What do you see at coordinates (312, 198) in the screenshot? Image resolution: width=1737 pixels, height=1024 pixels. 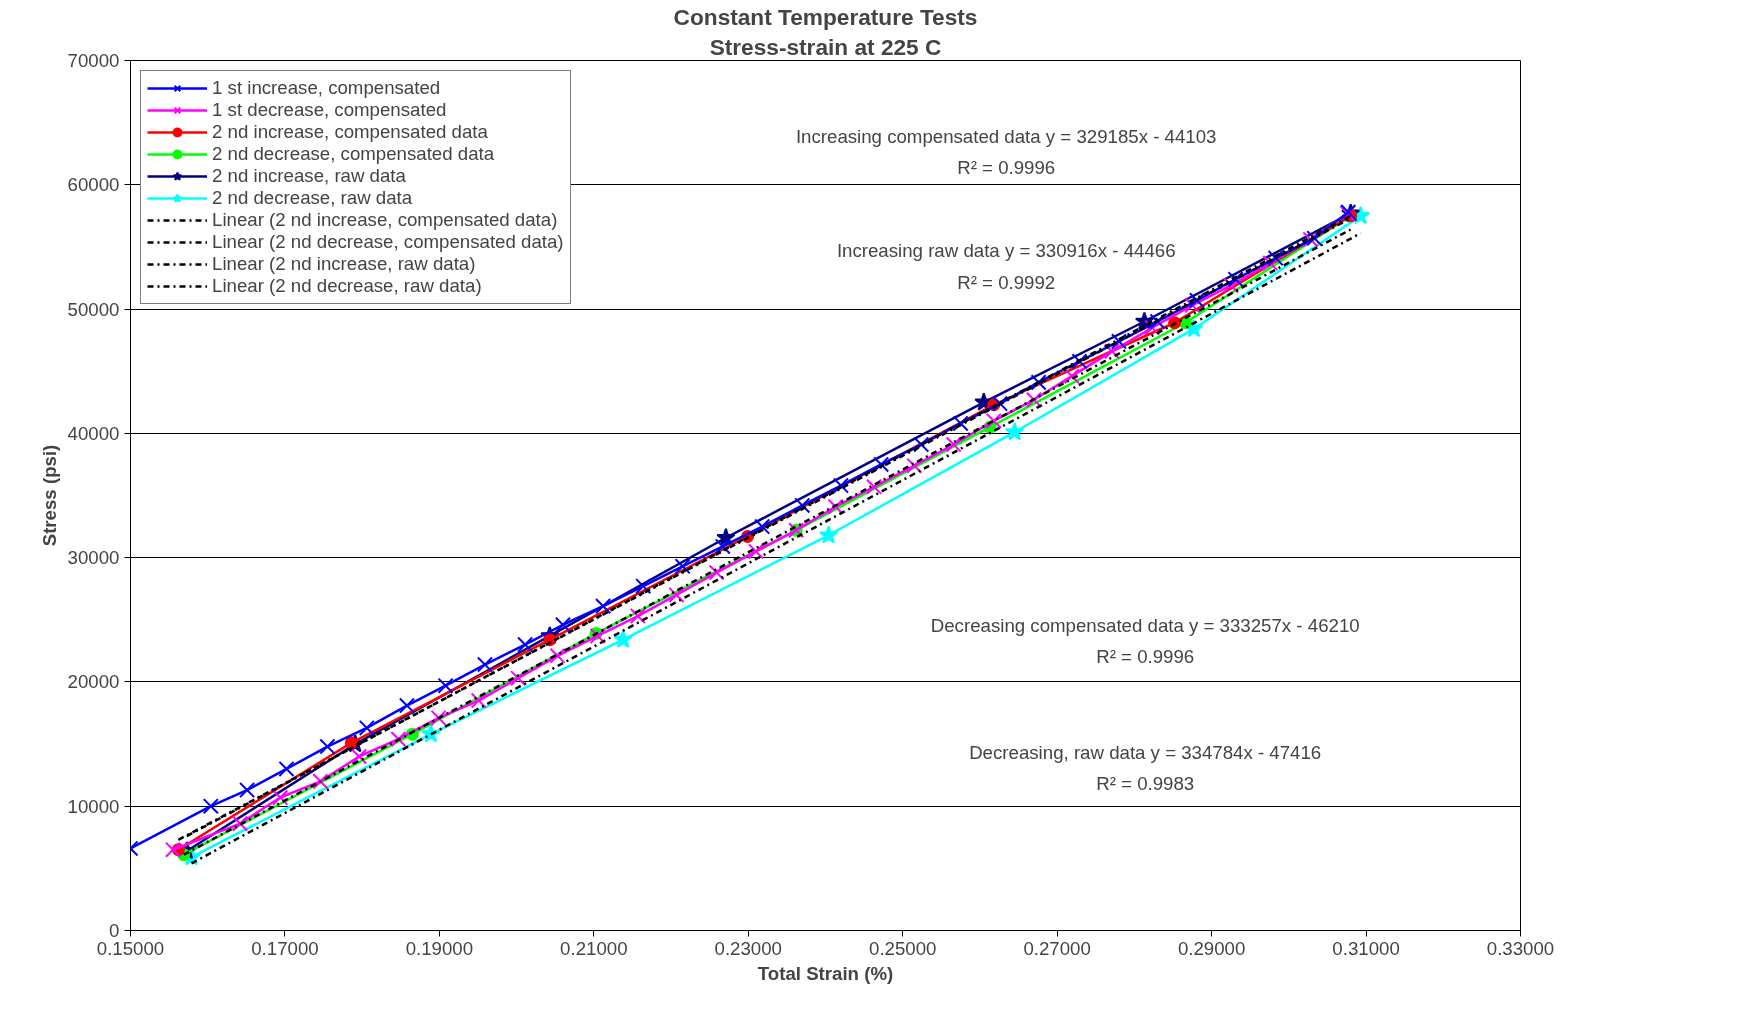 I see `legend-label: 2 nd decrease, raw data` at bounding box center [312, 198].